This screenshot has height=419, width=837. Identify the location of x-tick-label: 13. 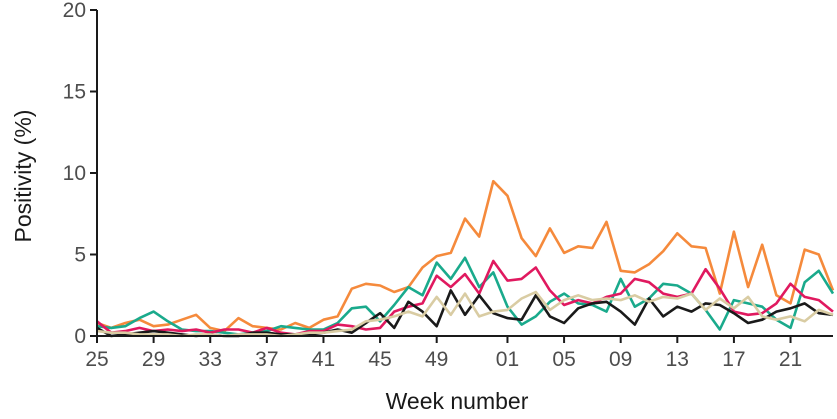
(677, 359).